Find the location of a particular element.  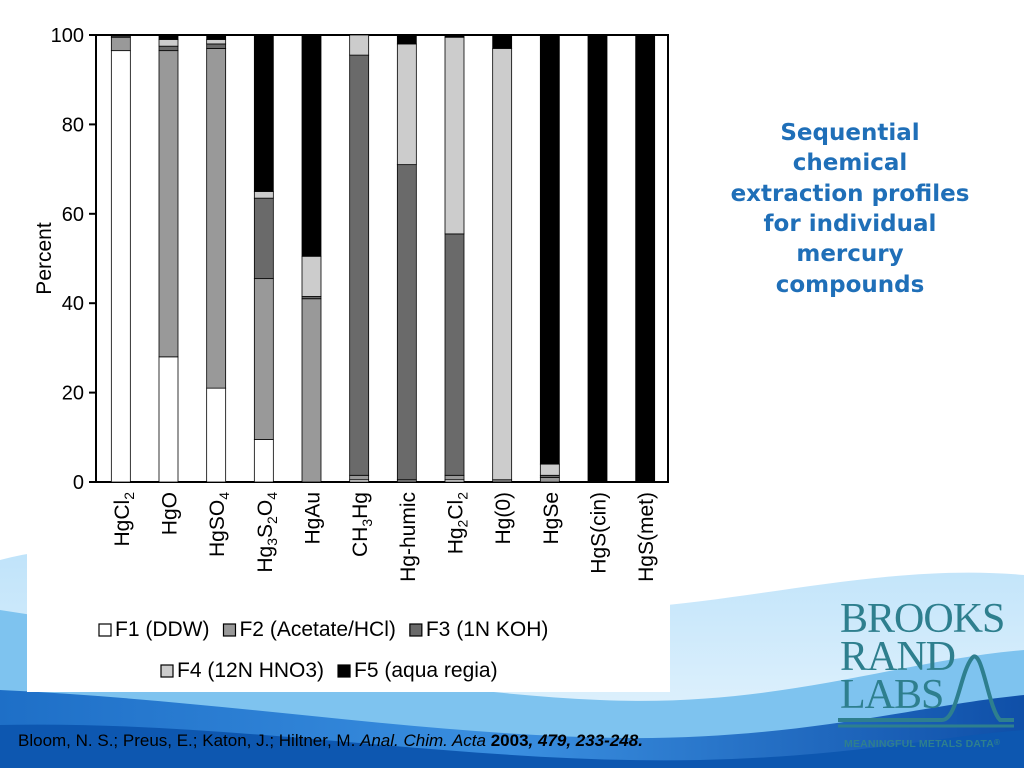

logo-line-brooks: BROOKS is located at coordinates (922, 619).